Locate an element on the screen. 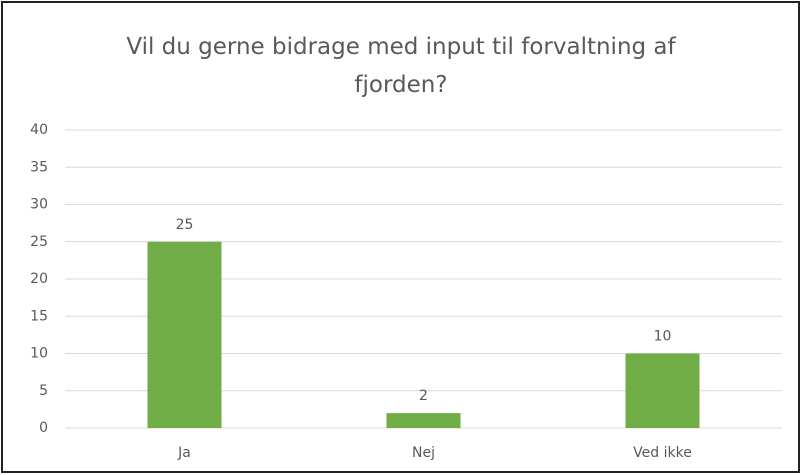 The image size is (802, 475). y-tick-label: 20 is located at coordinates (39, 279).